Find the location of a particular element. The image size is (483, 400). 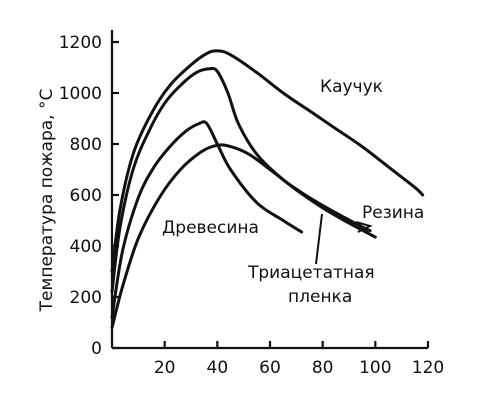

y-tick-label: 1000 is located at coordinates (80, 94).